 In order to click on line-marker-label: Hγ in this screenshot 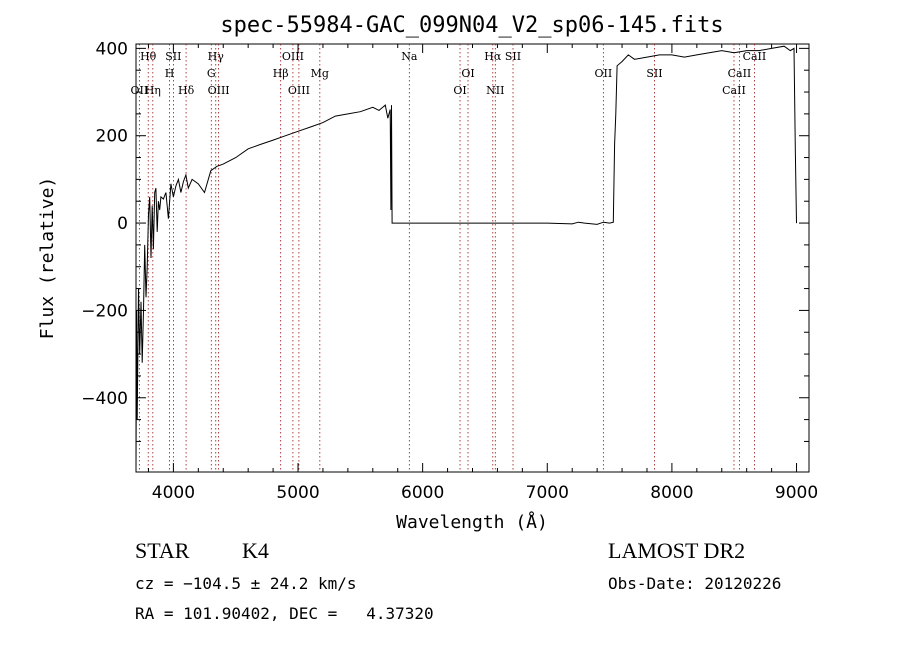, I will do `click(216, 56)`.